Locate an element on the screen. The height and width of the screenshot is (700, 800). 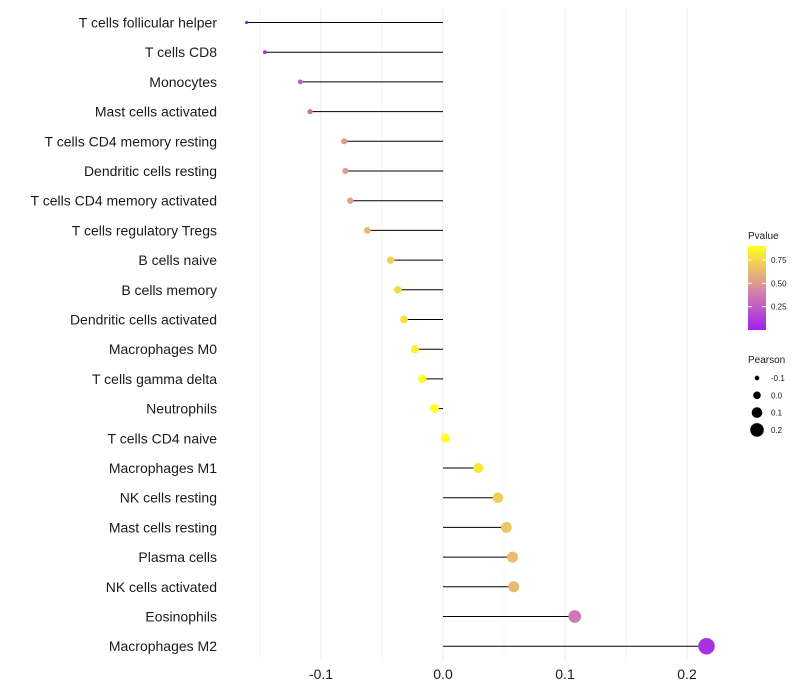
category-label: Dendritic cells activated is located at coordinates (143, 320).